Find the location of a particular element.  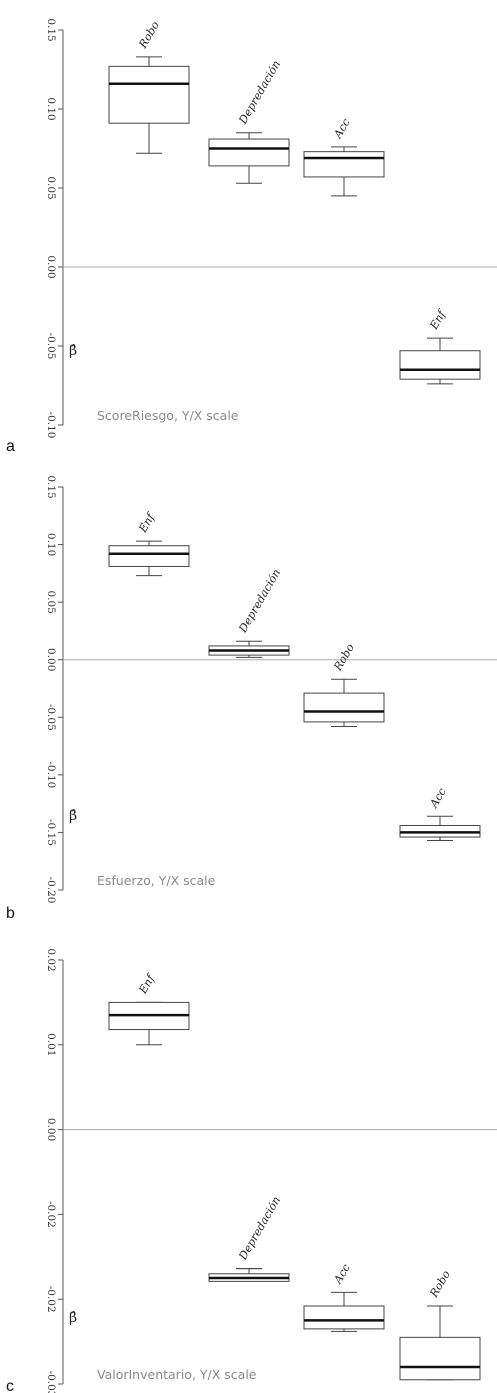

panel-letter: c is located at coordinates (10, 1385).